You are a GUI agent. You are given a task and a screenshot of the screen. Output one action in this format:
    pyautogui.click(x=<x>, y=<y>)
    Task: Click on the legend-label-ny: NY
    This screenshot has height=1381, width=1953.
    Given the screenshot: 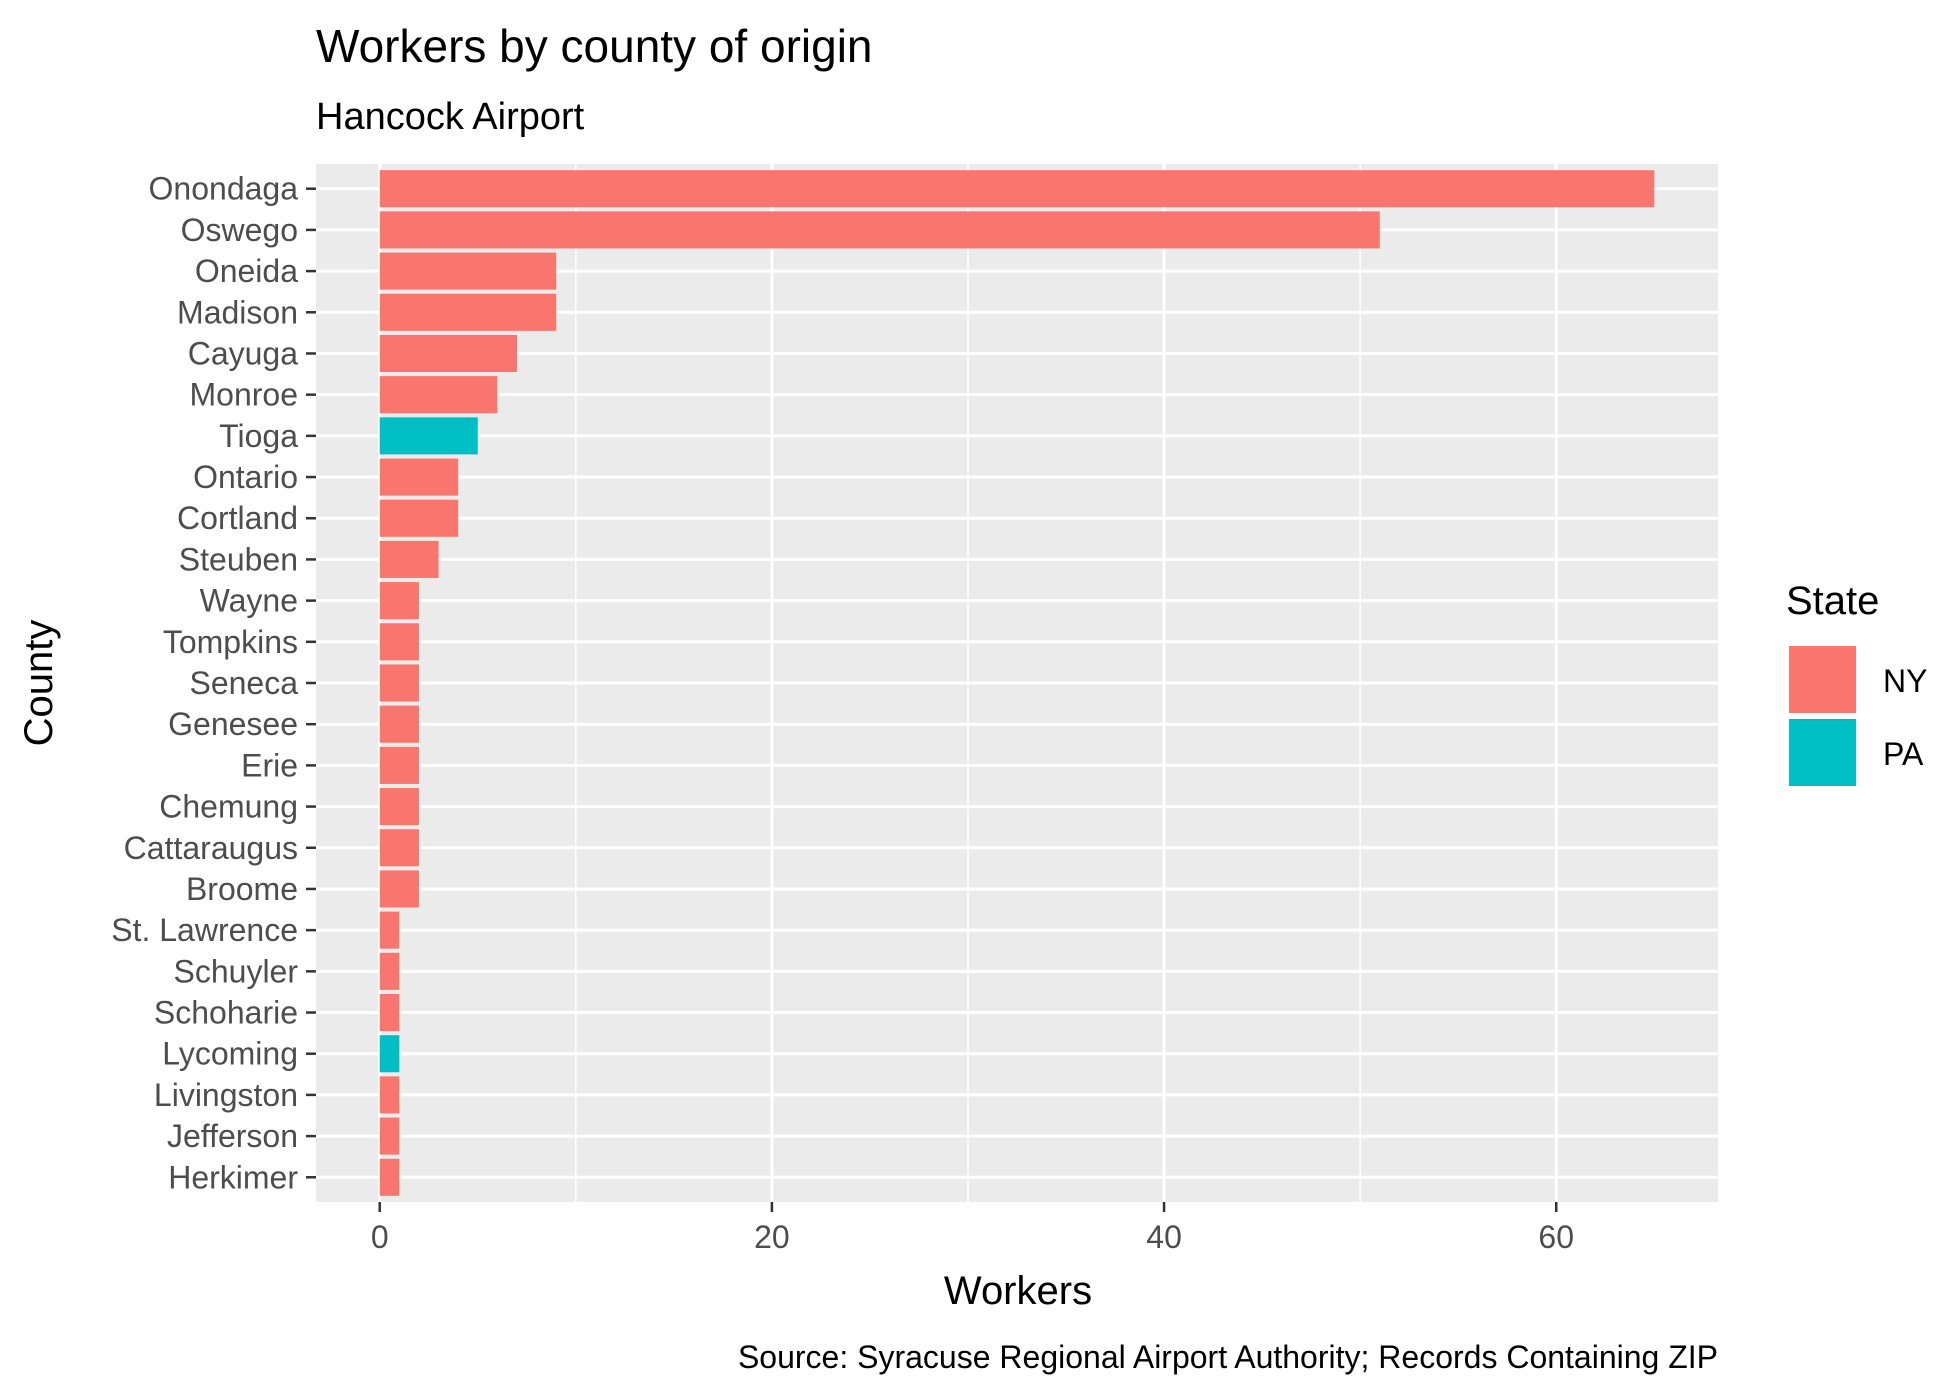 What is the action you would take?
    pyautogui.click(x=1905, y=681)
    